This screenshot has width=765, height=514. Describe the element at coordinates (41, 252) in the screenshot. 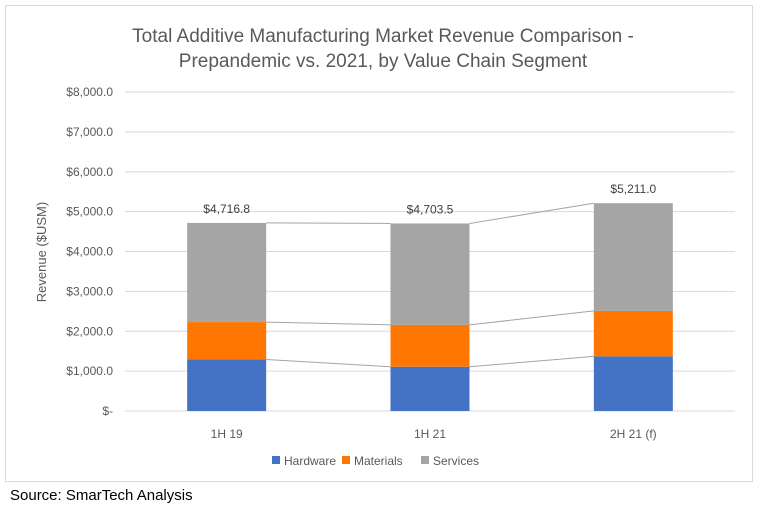

I see `y-axis-label: Revenue ($USM)` at that location.